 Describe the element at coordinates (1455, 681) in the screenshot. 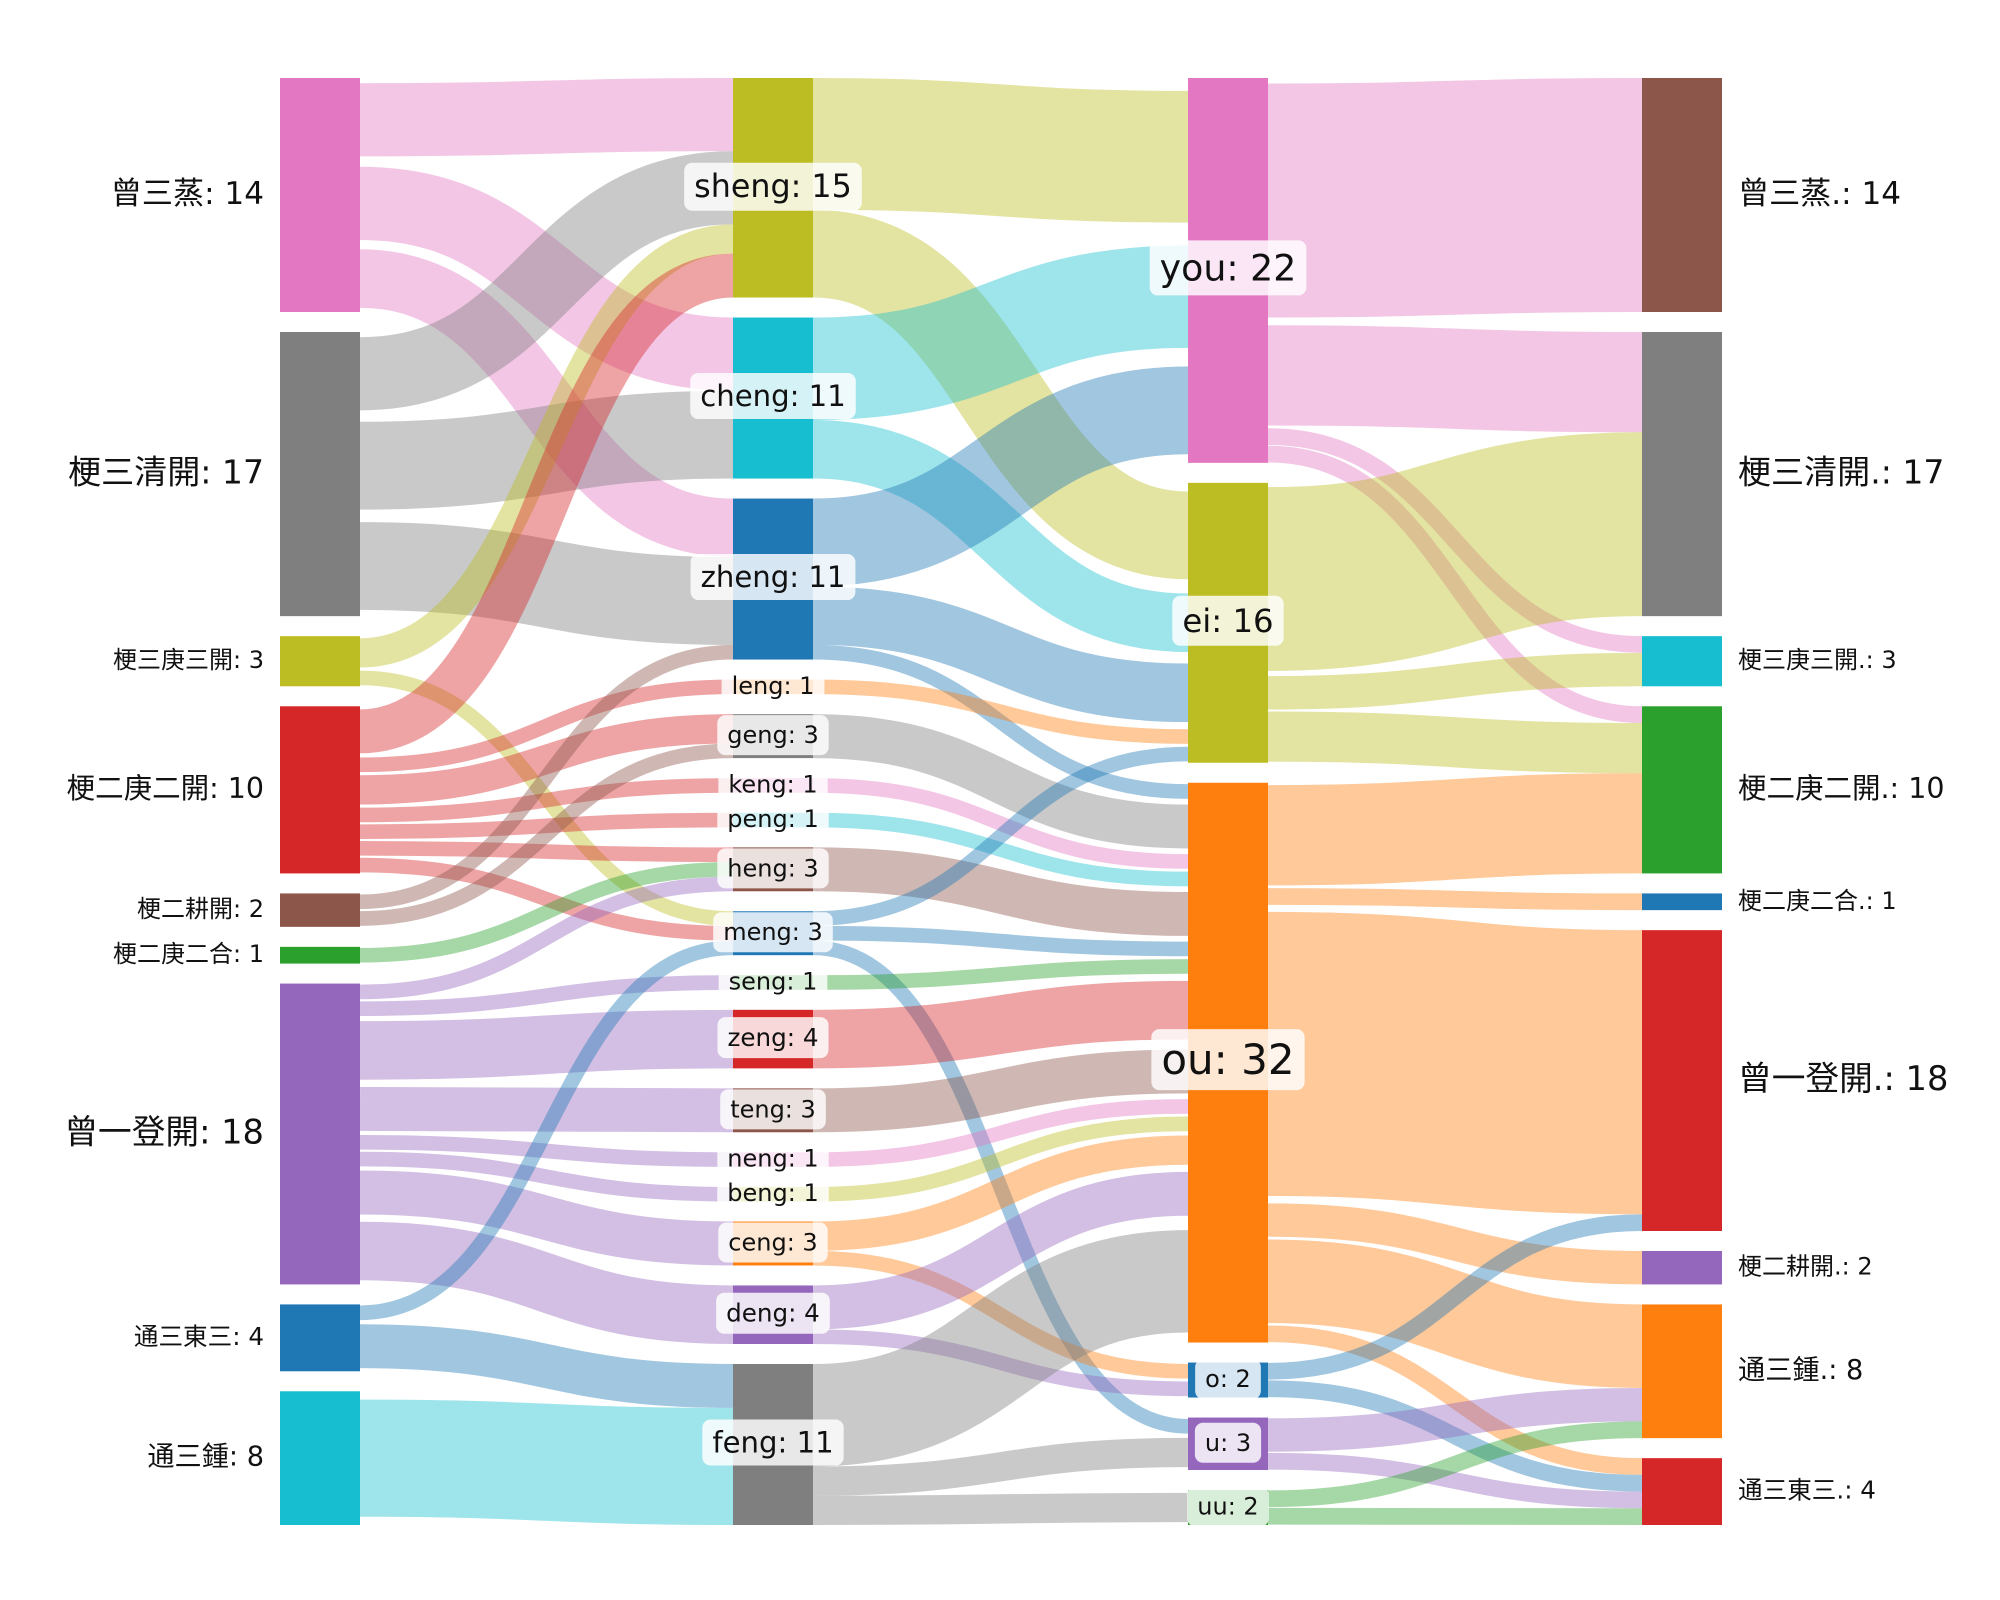

I see `link-ei-to-梗三庚三開.` at that location.